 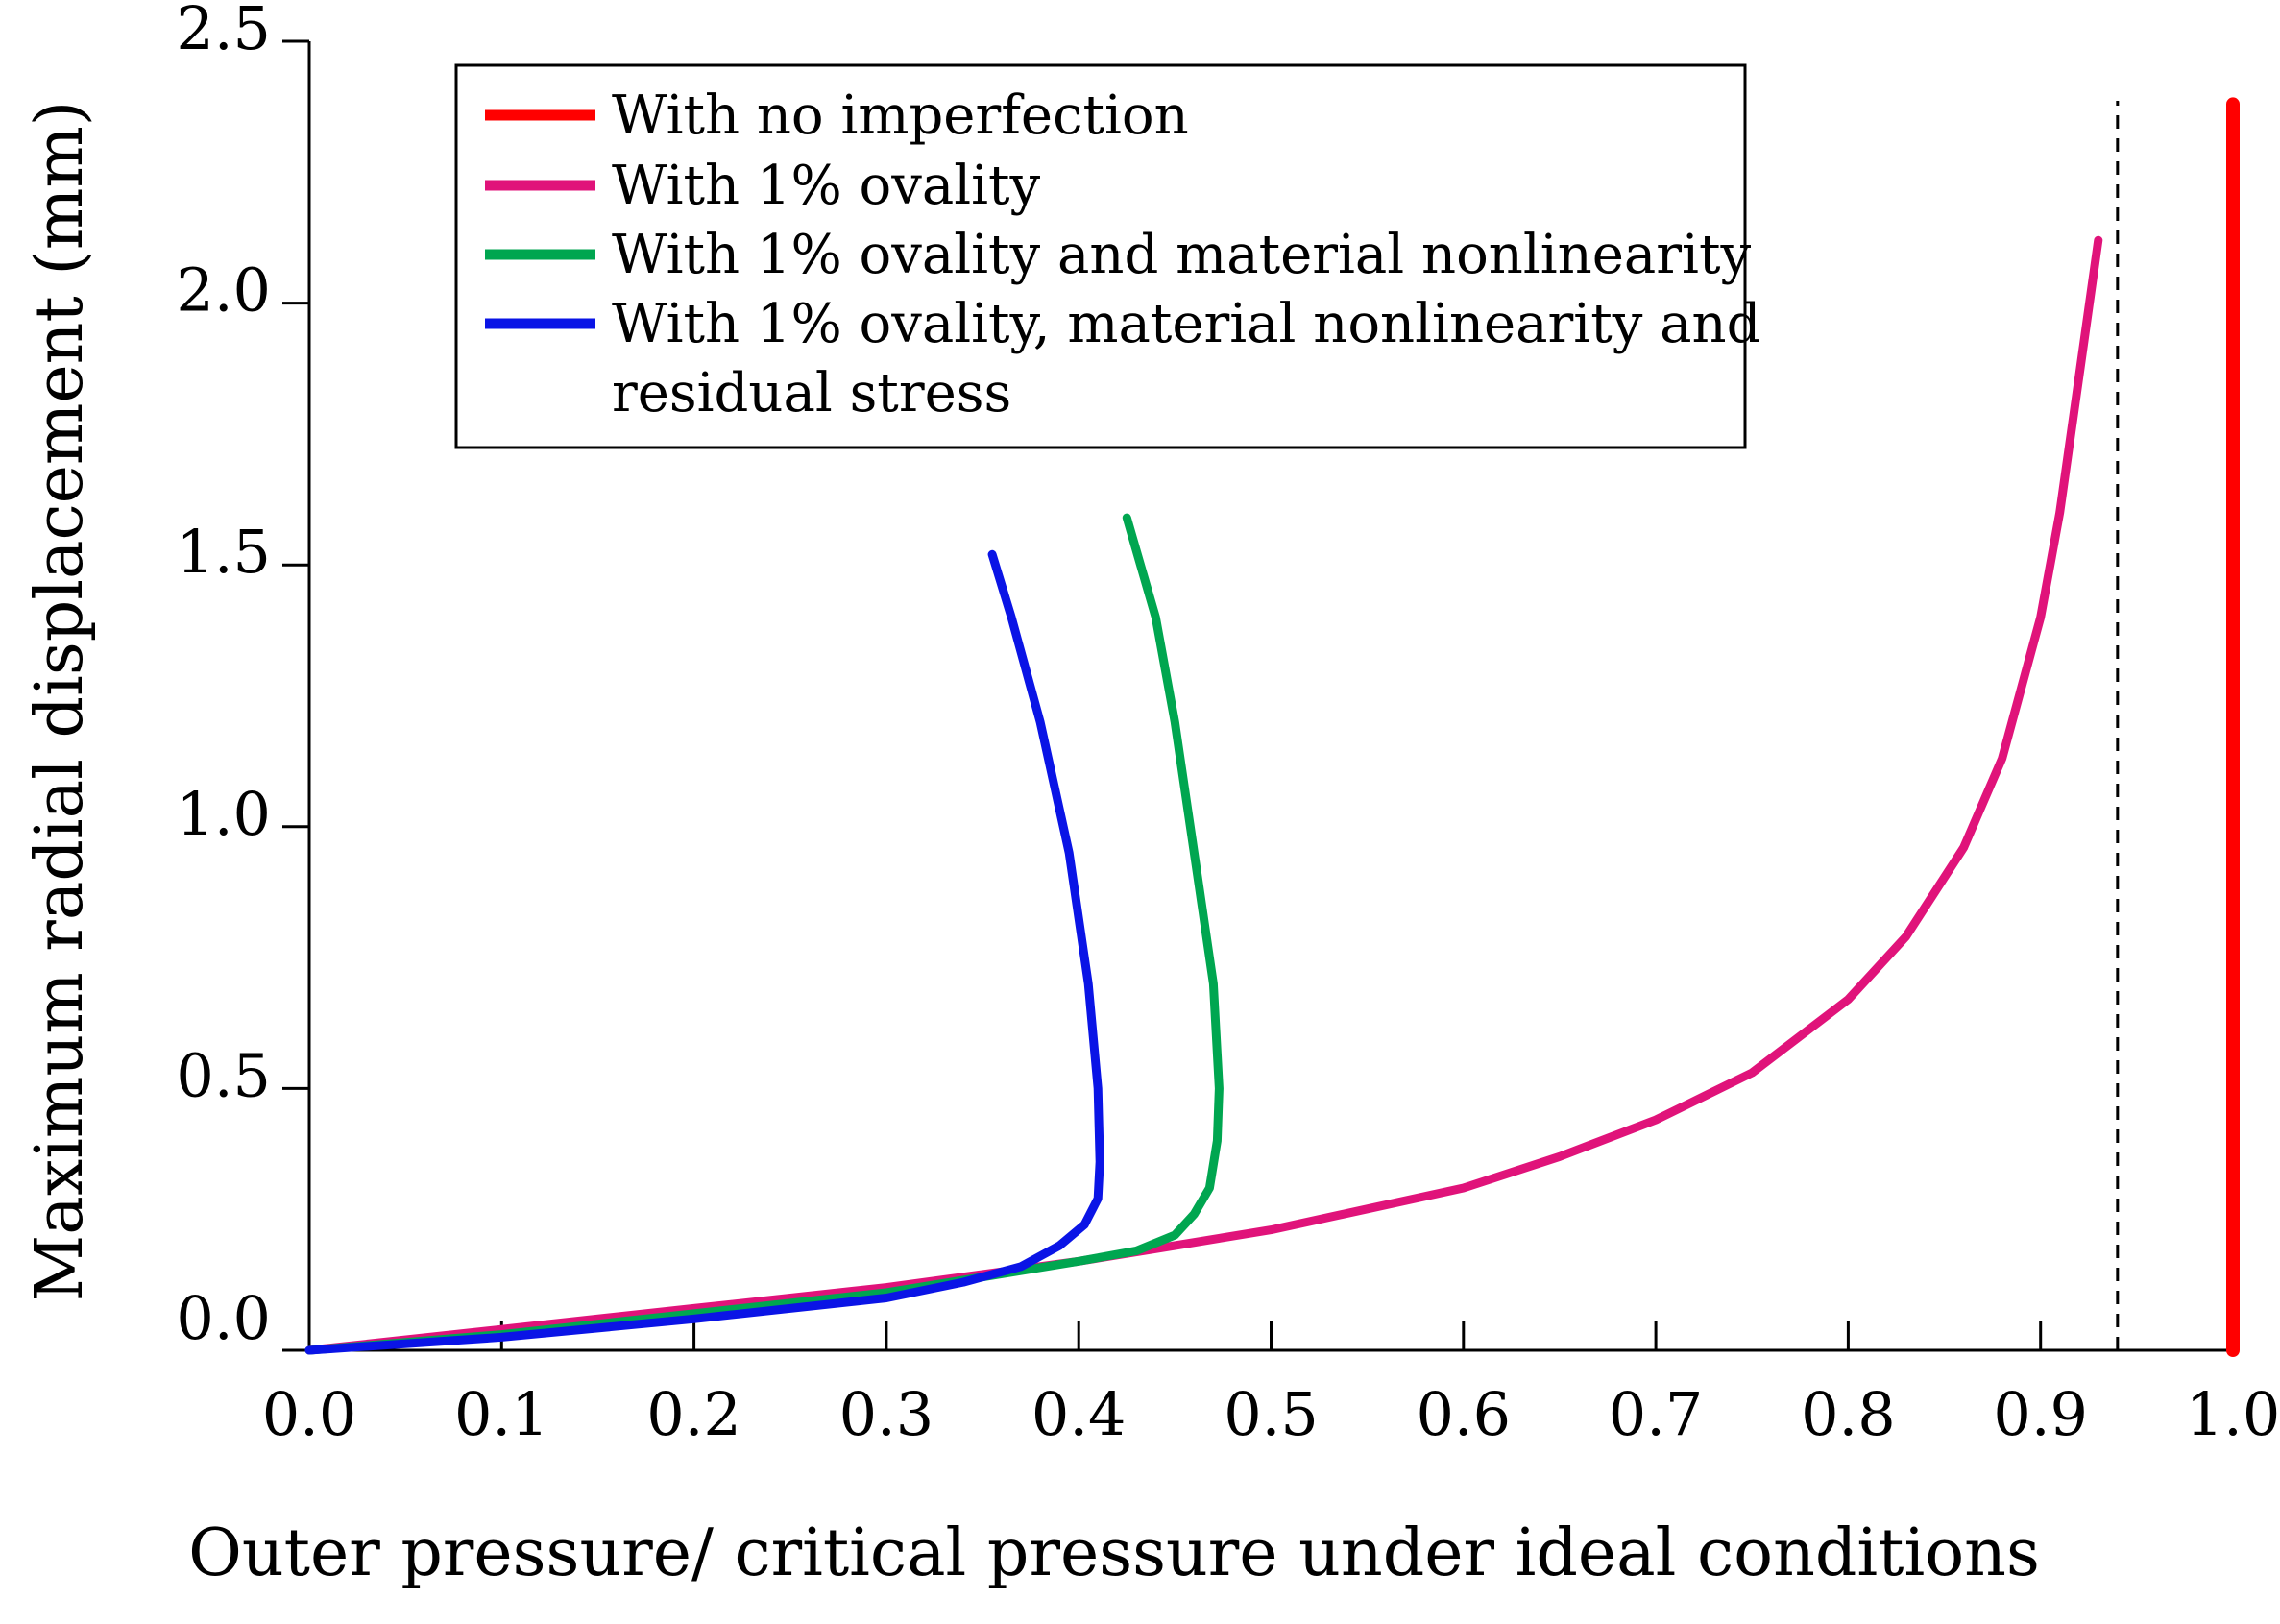 I want to click on x-tick-label: 0.4, so click(x=1079, y=1414).